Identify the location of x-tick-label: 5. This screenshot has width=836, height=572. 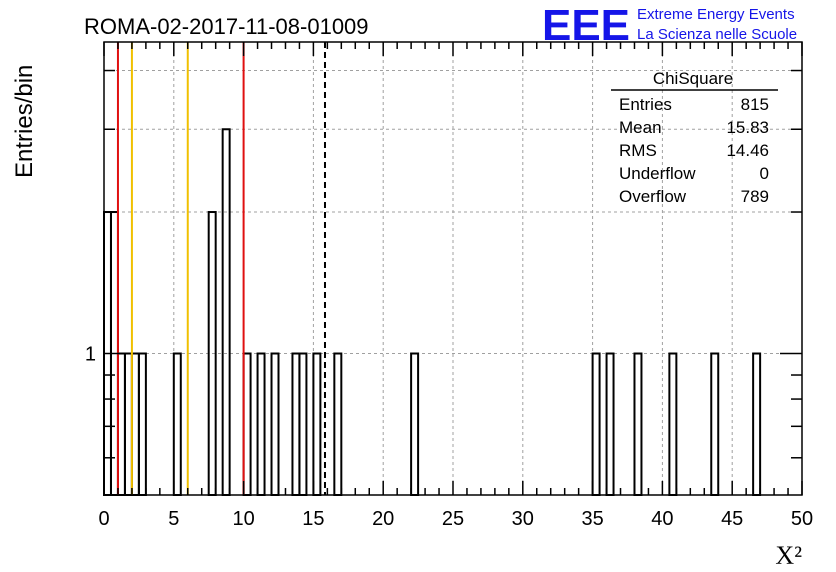
(173, 519).